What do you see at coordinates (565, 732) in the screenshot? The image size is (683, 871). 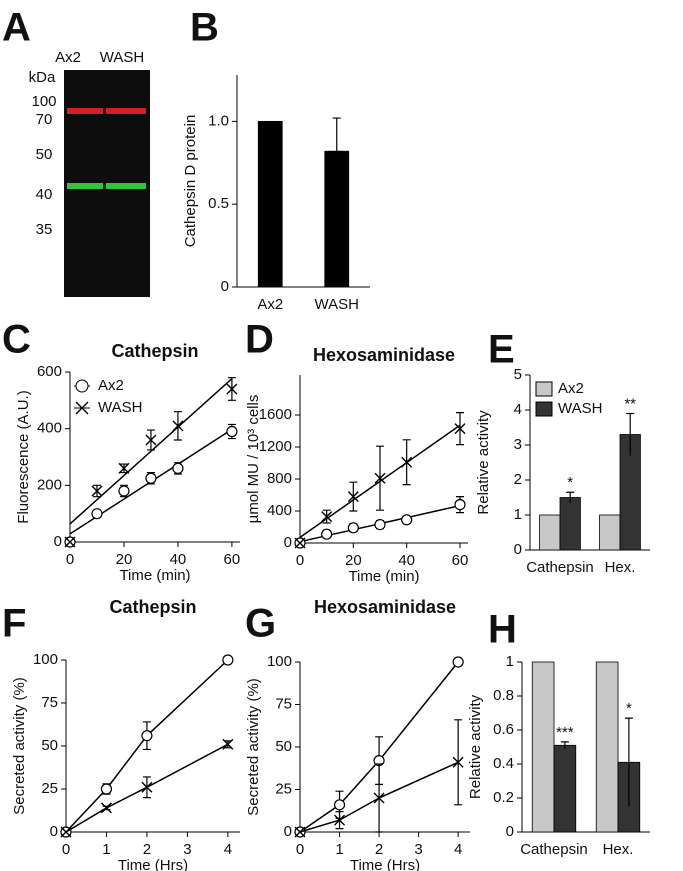 I see `significance-label: ***` at bounding box center [565, 732].